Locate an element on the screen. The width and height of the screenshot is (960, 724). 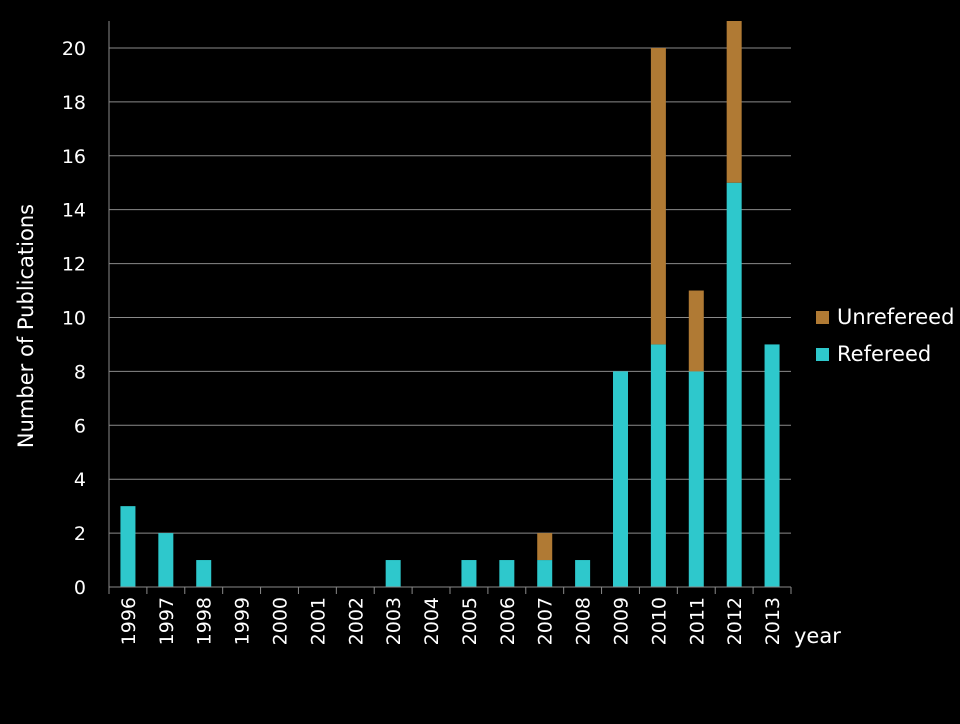
x-tick-label: 1999 is located at coordinates (243, 621).